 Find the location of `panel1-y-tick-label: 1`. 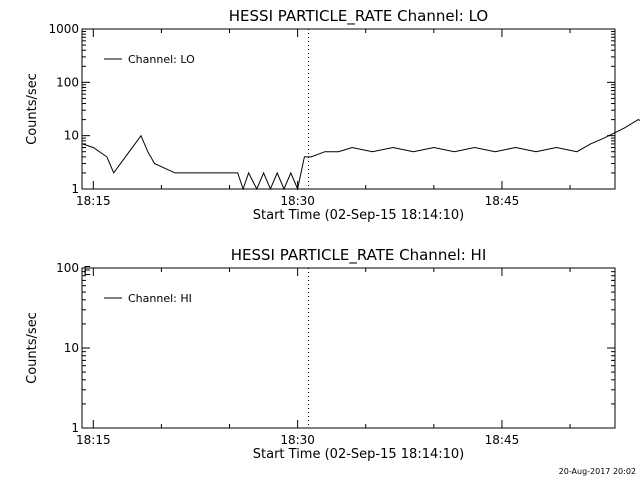

panel1-y-tick-label: 1 is located at coordinates (75, 189).